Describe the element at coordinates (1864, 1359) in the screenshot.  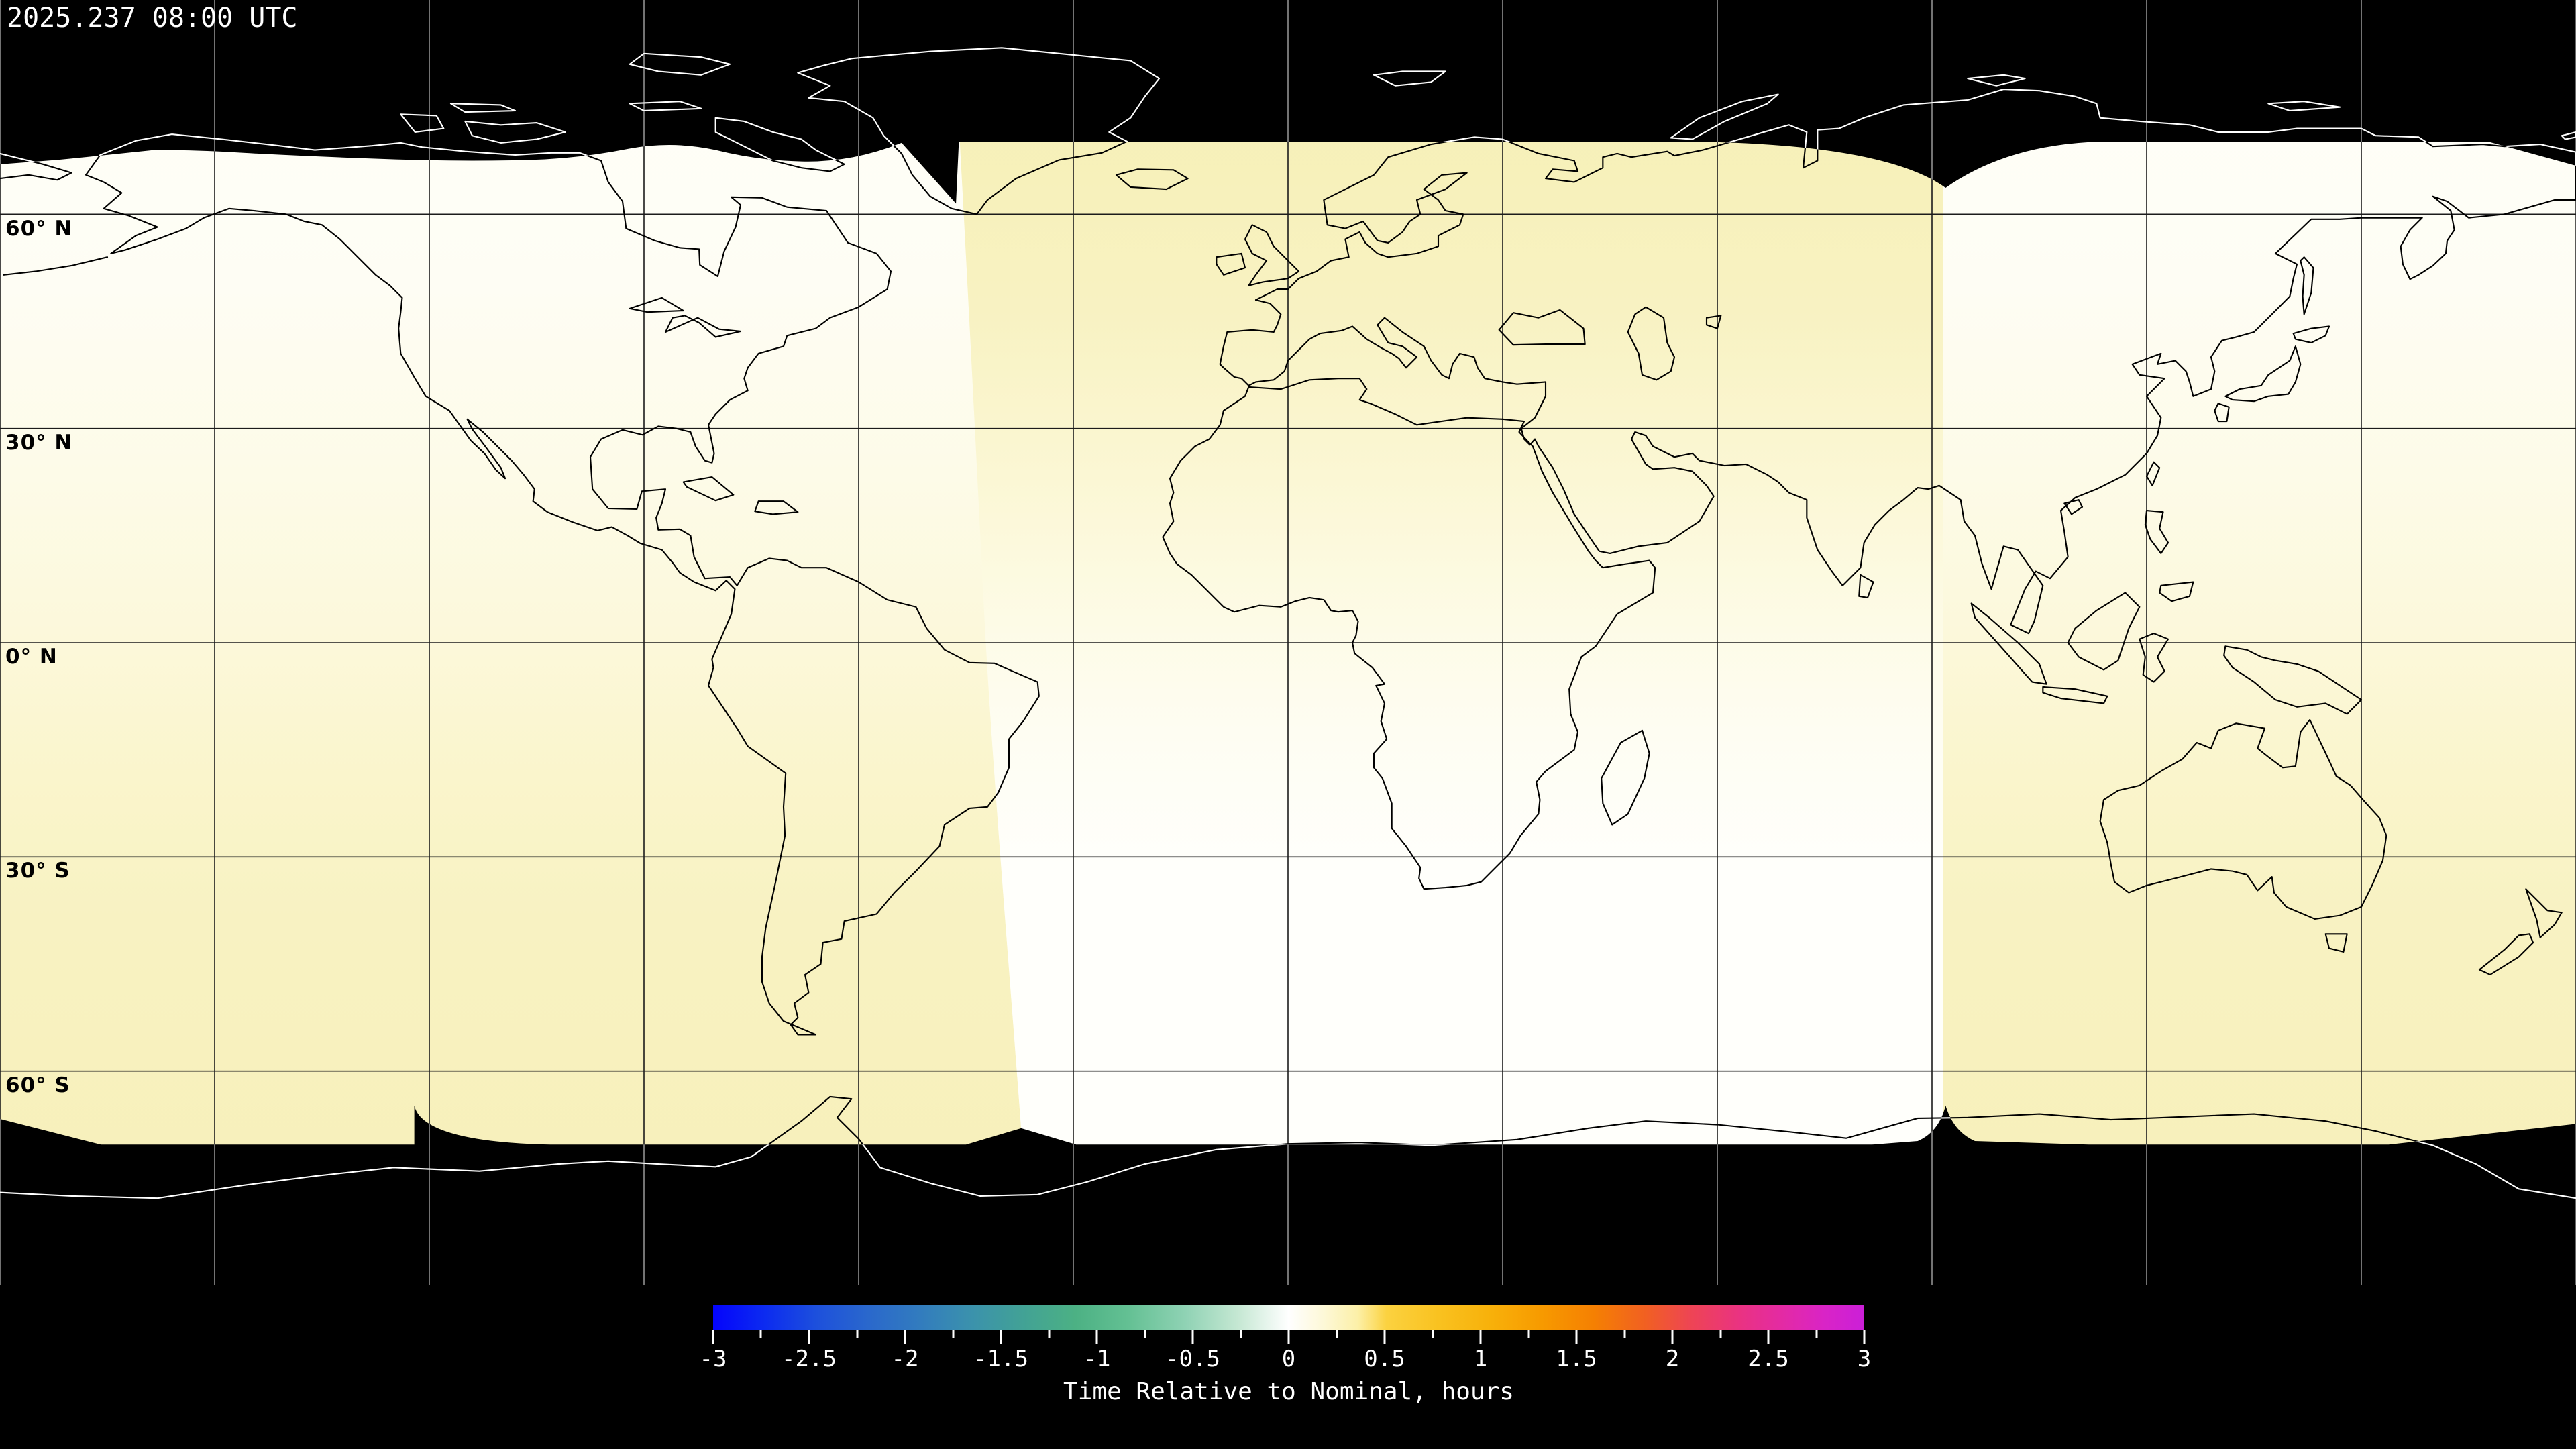
I see `colorbar-tick-label: 3` at that location.